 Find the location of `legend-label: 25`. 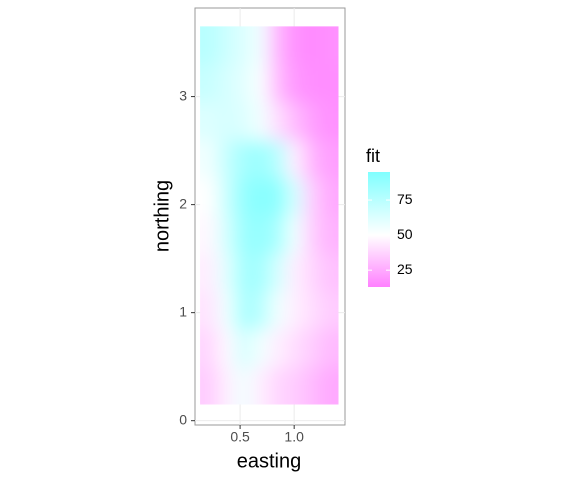

legend-label: 25 is located at coordinates (405, 269).